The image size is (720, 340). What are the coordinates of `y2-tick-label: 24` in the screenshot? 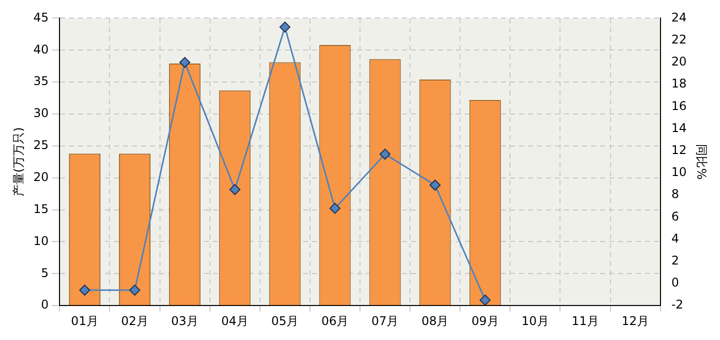 It's located at (679, 17).